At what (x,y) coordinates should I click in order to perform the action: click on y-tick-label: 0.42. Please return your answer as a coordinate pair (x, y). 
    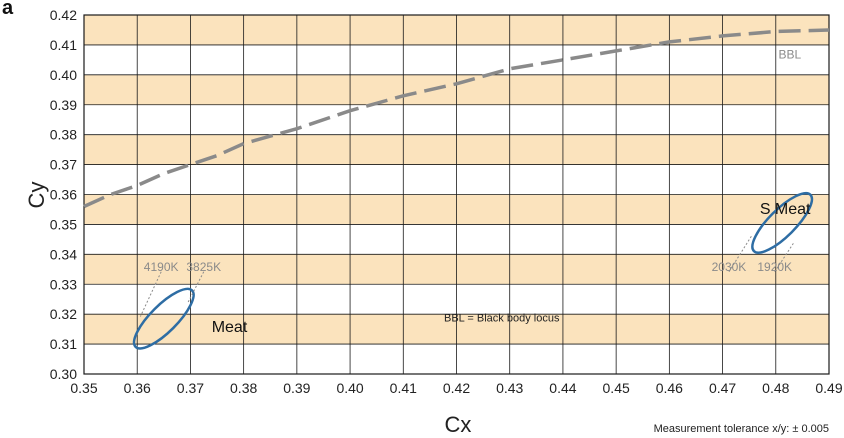
    Looking at the image, I should click on (63, 15).